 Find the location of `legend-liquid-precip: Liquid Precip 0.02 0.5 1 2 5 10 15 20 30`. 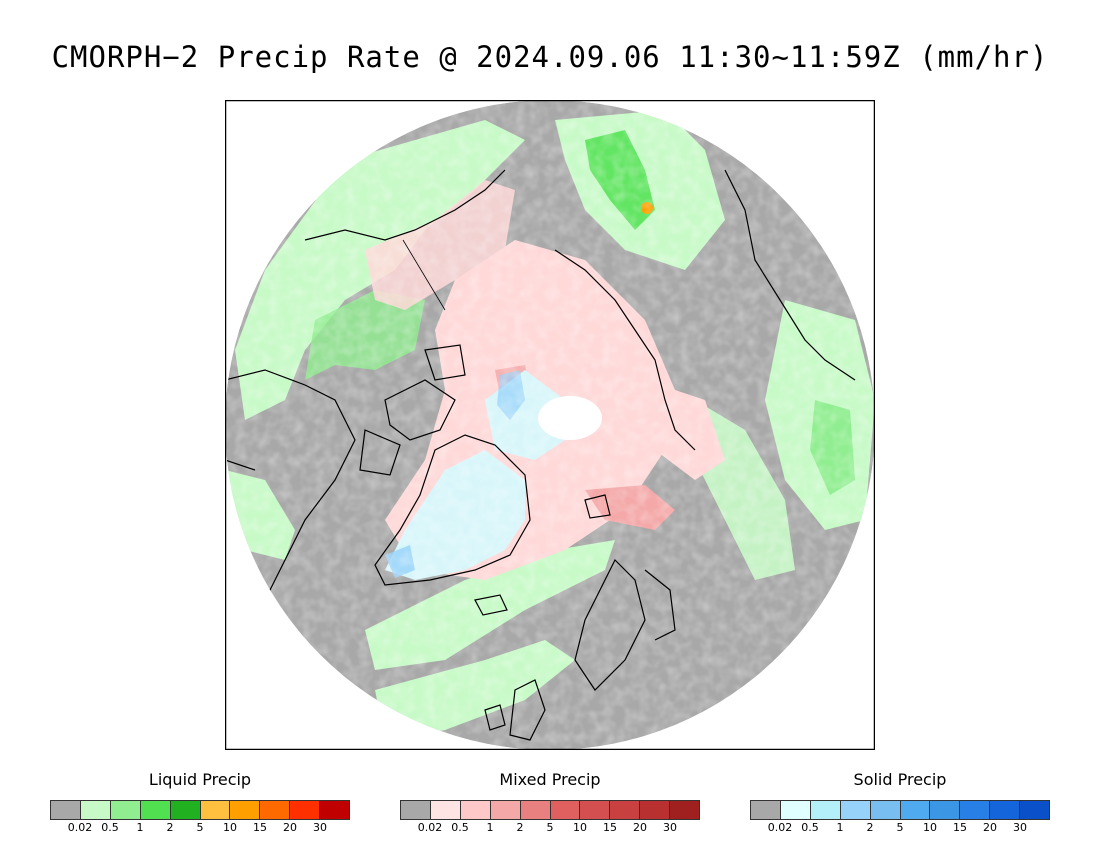

legend-liquid-precip: Liquid Precip 0.02 0.5 1 2 5 10 15 20 30 is located at coordinates (200, 802).